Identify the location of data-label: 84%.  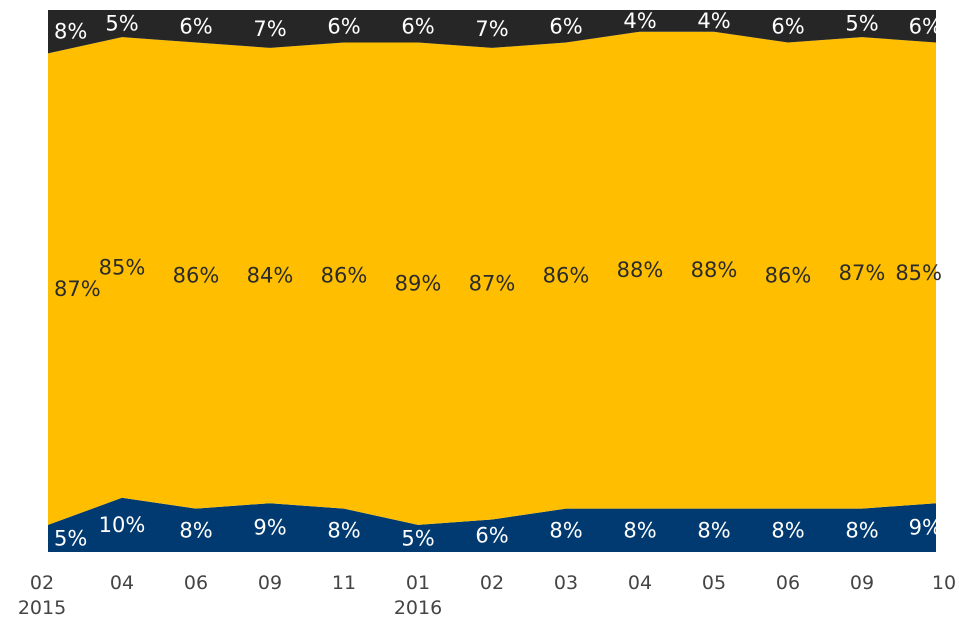
(270, 276).